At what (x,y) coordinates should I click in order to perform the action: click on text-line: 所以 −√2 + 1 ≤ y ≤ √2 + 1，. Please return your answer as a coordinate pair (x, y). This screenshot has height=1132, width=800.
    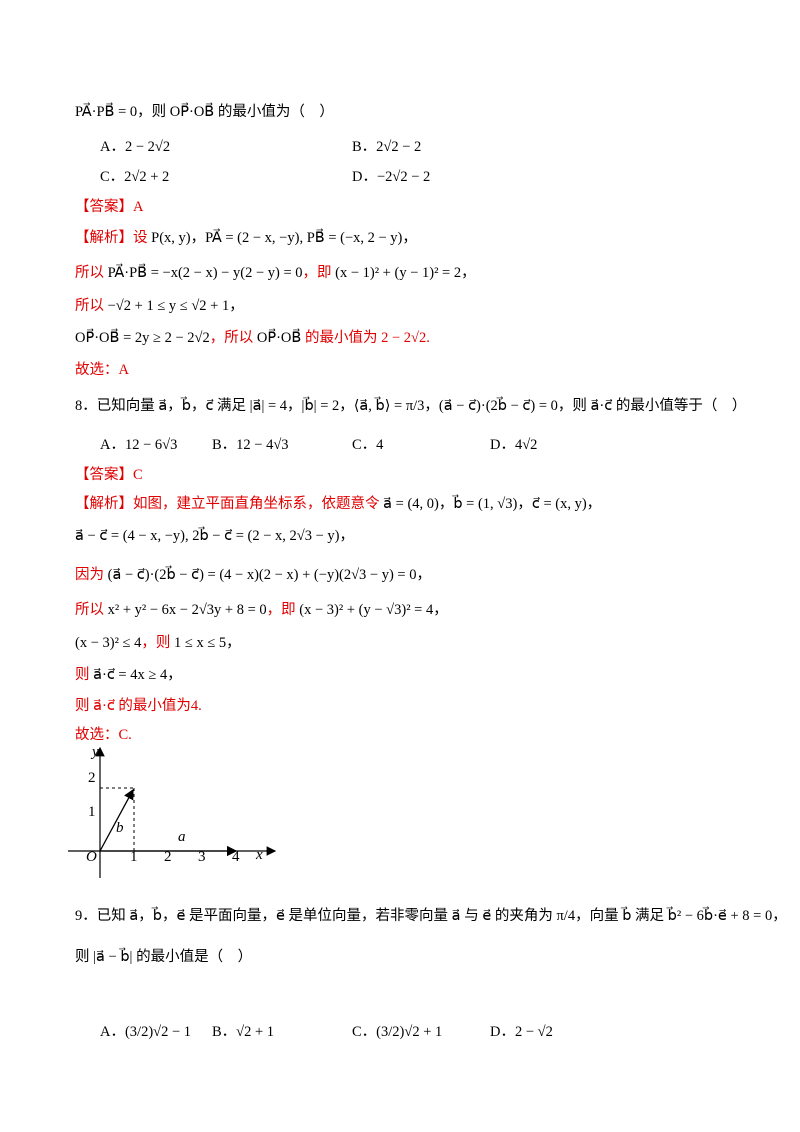
    Looking at the image, I should click on (159, 304).